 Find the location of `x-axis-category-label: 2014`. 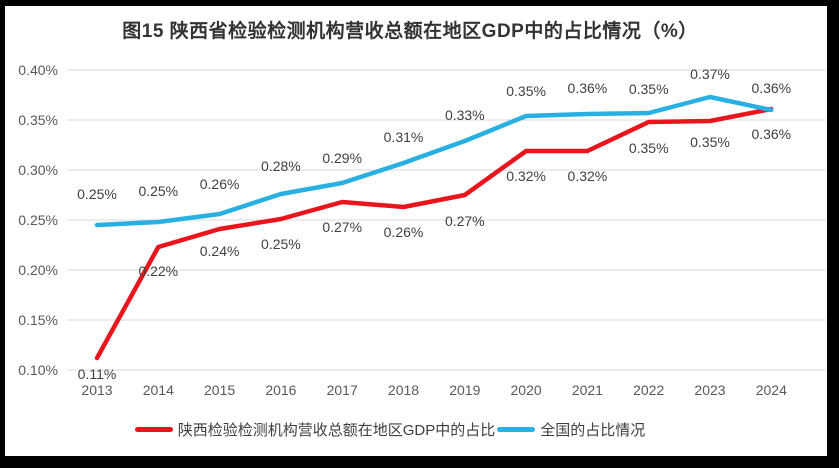

x-axis-category-label: 2014 is located at coordinates (158, 390).